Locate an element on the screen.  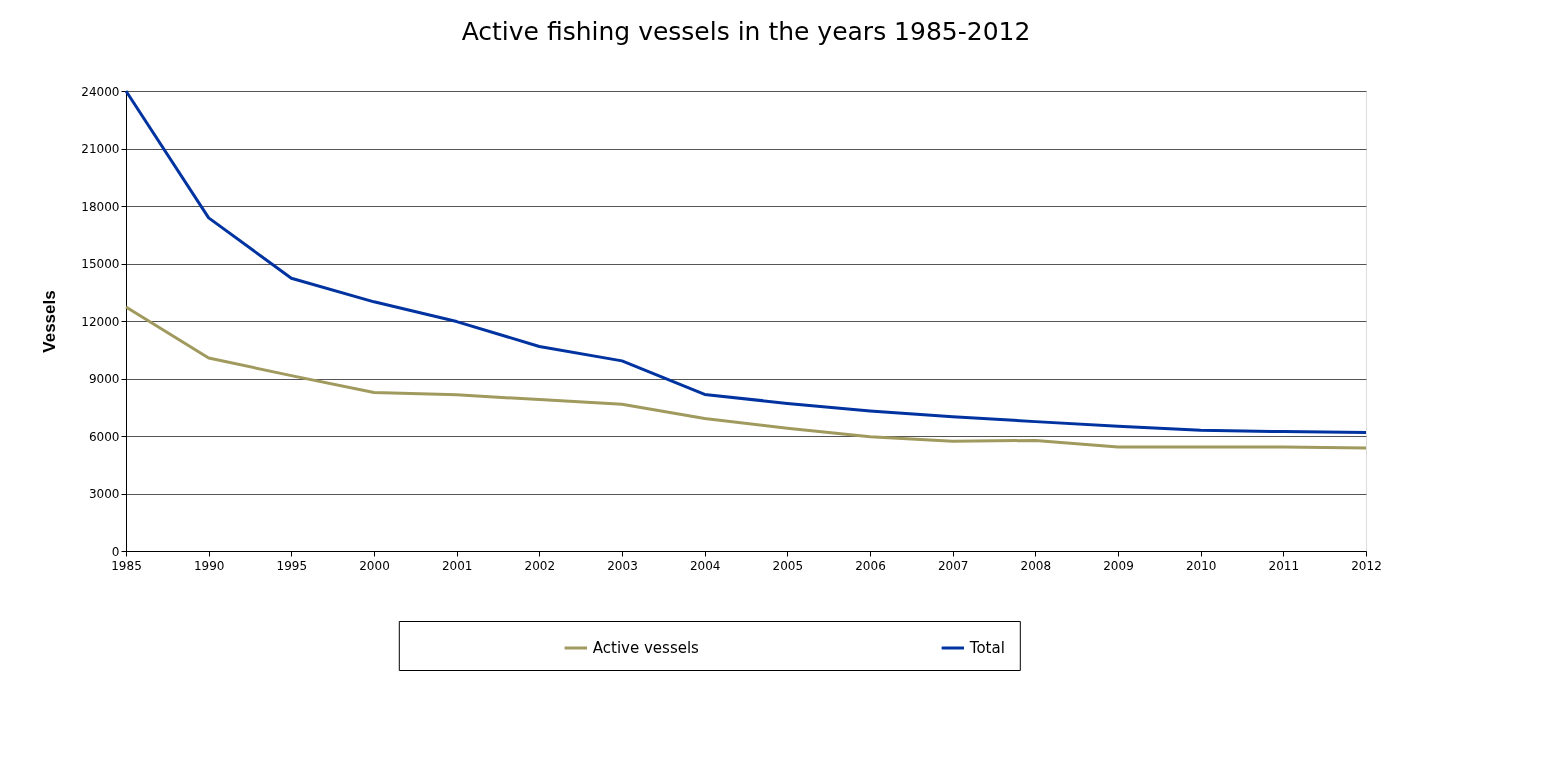
y-tick-label: 21000 is located at coordinates (100, 149).